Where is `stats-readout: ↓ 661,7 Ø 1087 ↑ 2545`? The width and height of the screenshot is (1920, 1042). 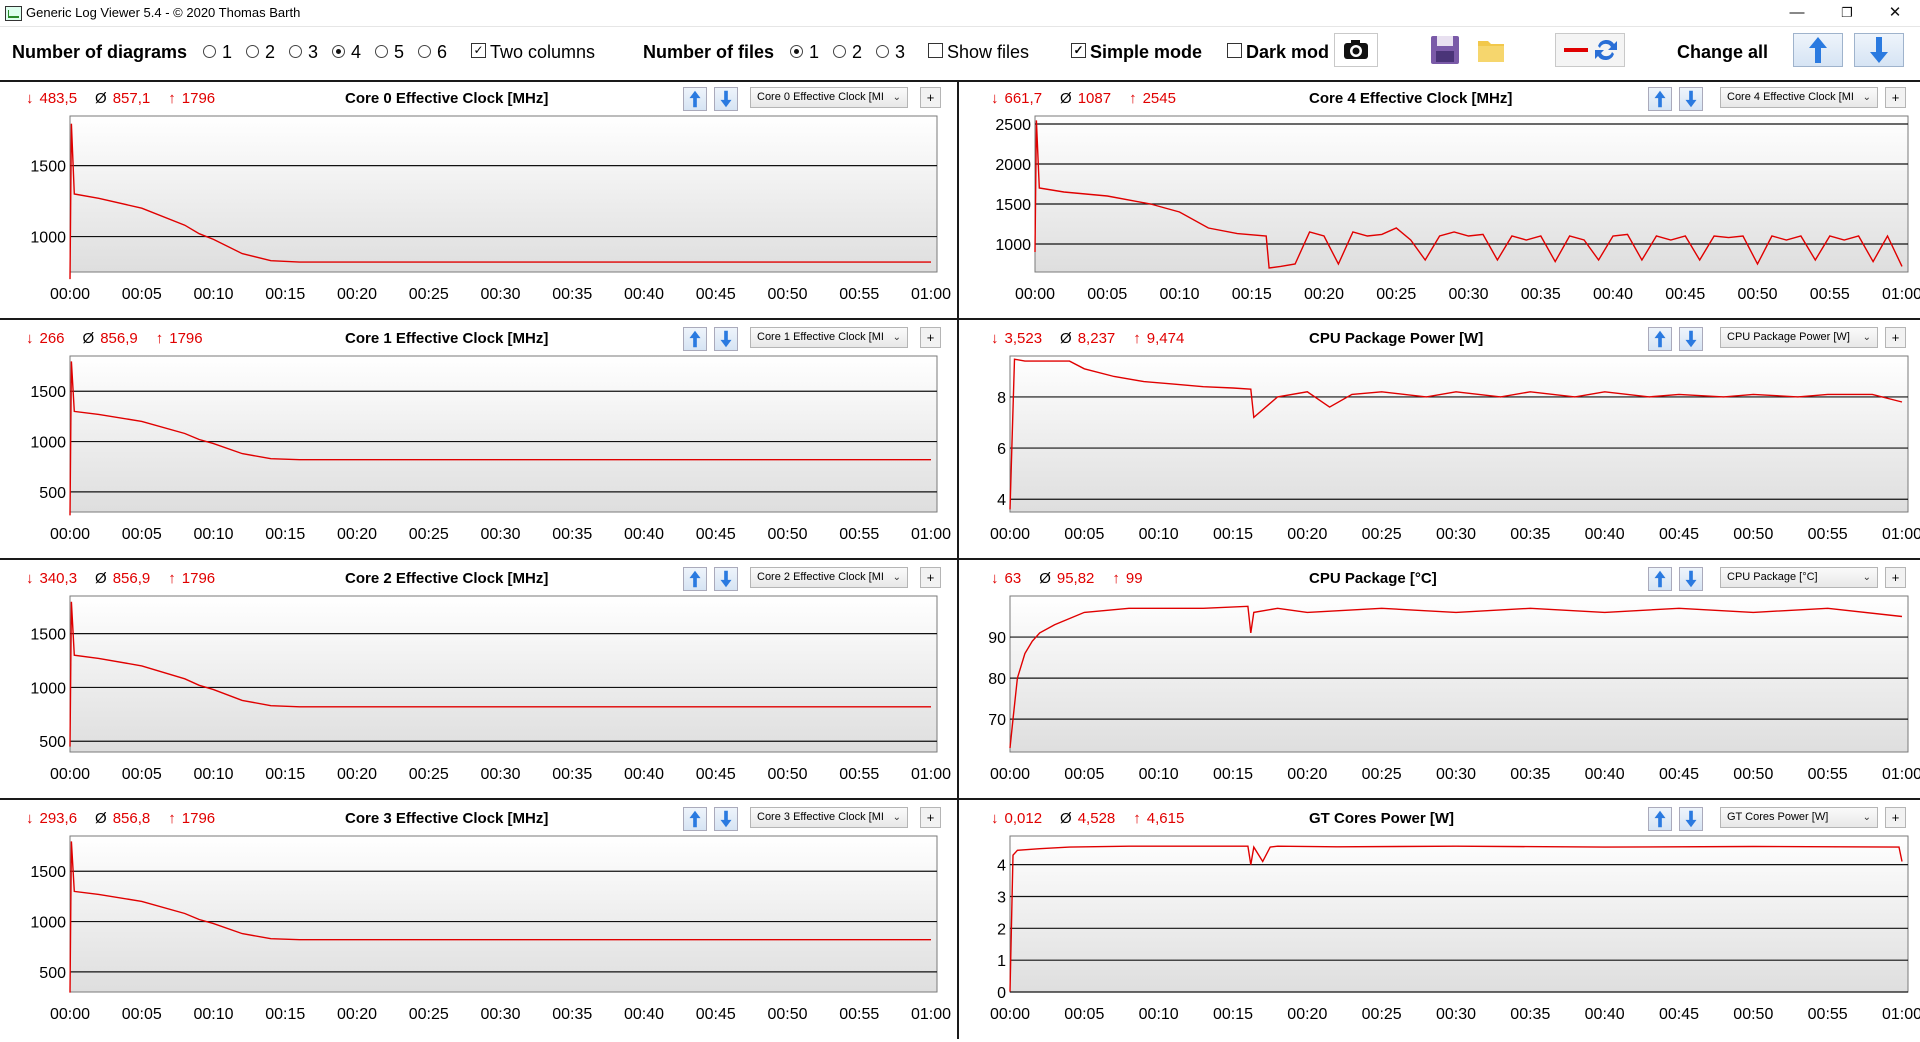
stats-readout: ↓ 661,7 Ø 1087 ↑ 2545 is located at coordinates (1092, 98).